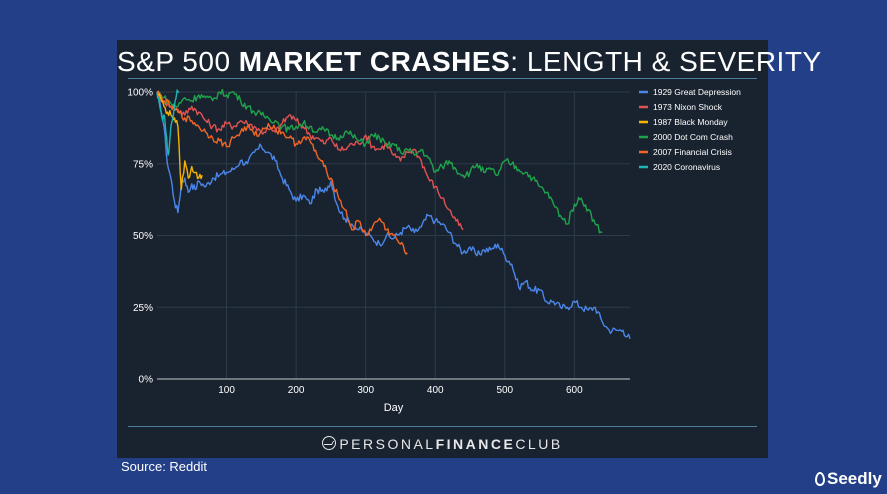  Describe the element at coordinates (539, 444) in the screenshot. I see `brand-part-3: CLUB` at that location.